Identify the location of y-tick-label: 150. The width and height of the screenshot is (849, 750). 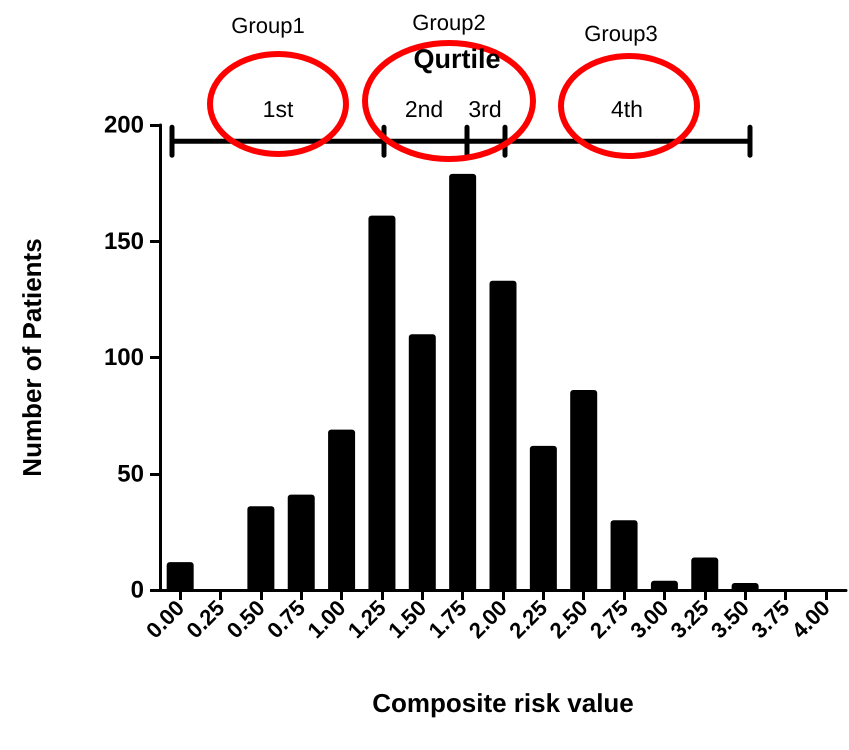
(124, 241).